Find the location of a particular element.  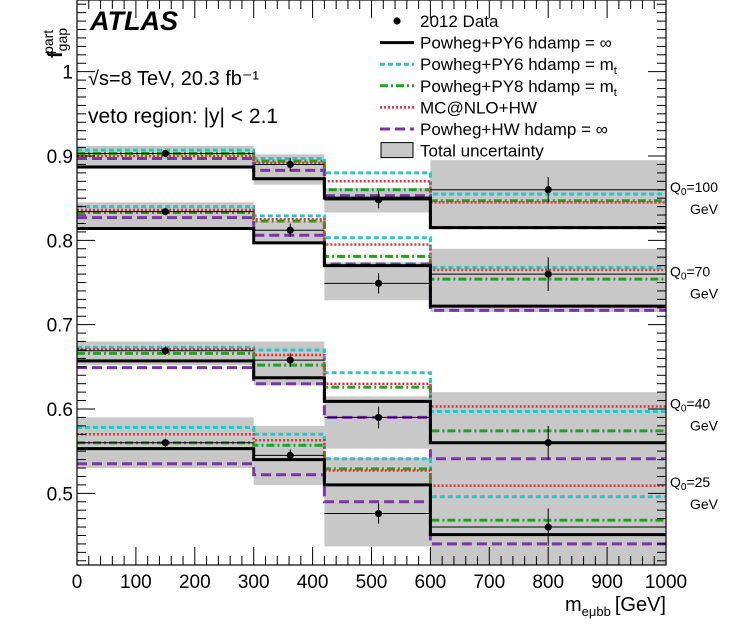

y-axis-label-sup: part is located at coordinates (48, 42).